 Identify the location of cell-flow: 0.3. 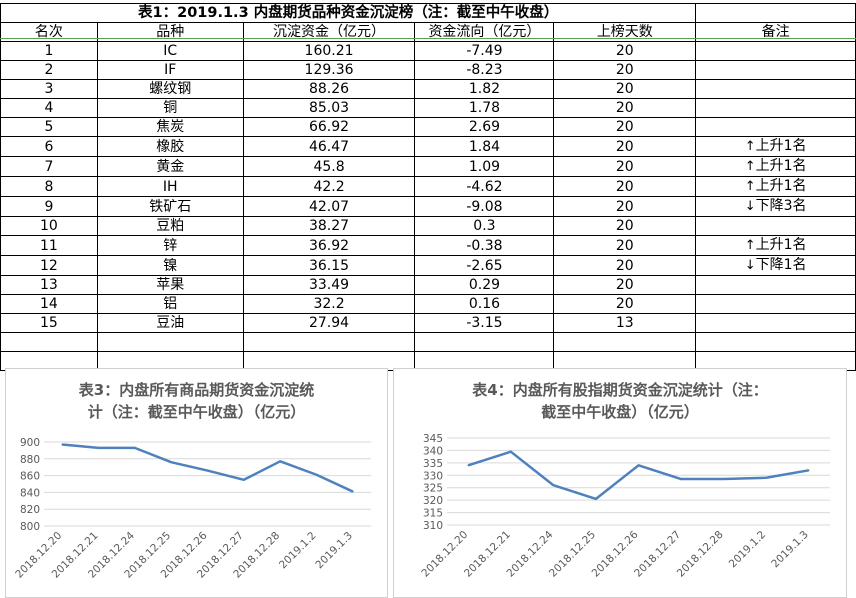
(484, 226).